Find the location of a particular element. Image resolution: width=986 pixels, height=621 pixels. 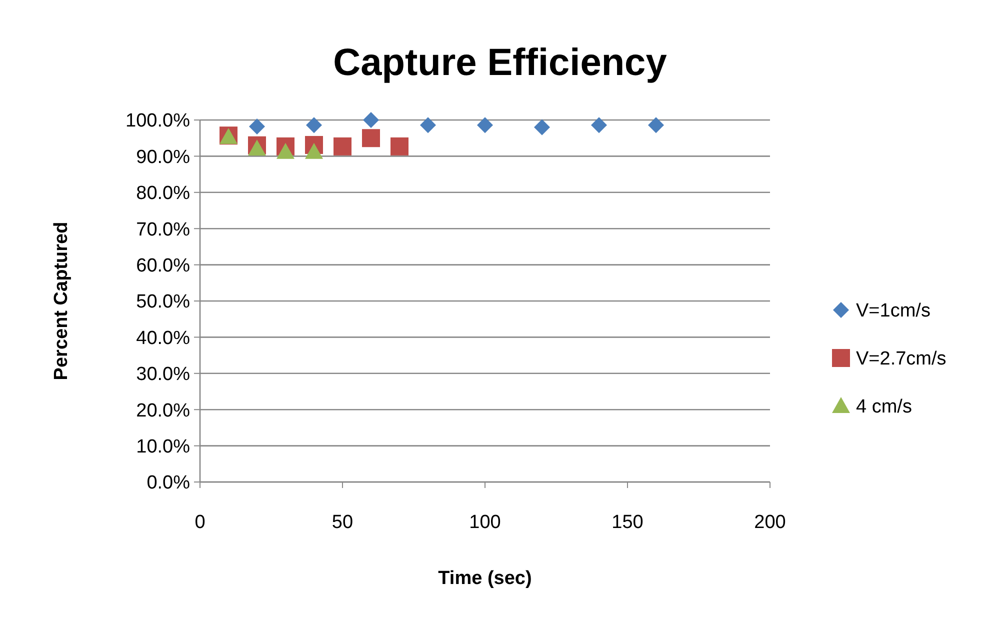

legend-label: 4 cm/s is located at coordinates (884, 407).